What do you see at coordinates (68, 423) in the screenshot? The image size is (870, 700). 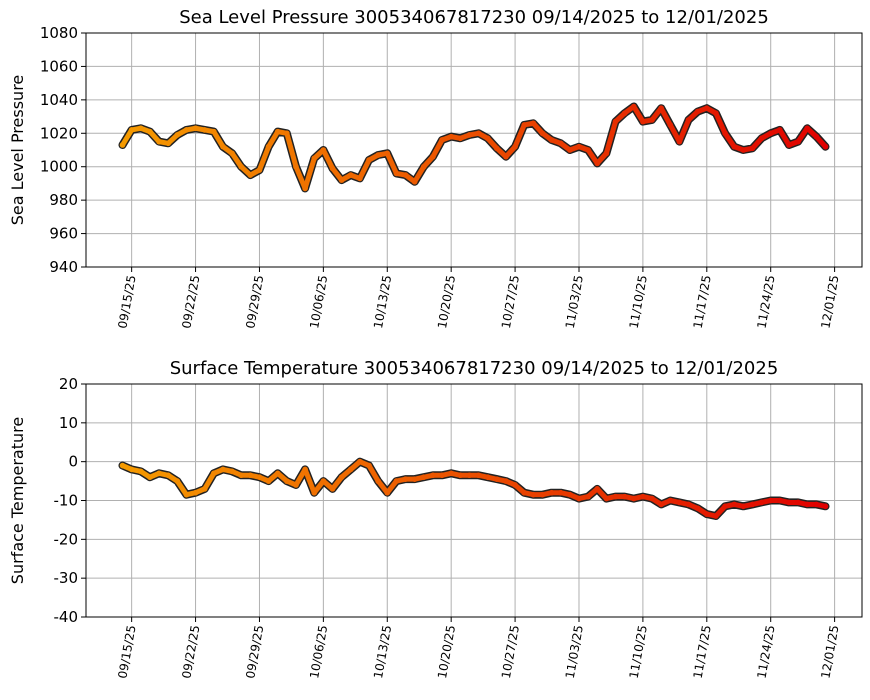 I see `y-tick-label: 10` at bounding box center [68, 423].